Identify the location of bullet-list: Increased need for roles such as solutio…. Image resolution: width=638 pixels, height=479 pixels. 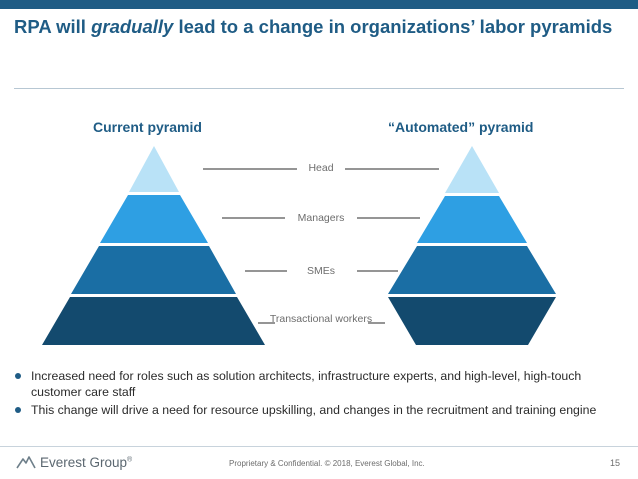
(320, 394).